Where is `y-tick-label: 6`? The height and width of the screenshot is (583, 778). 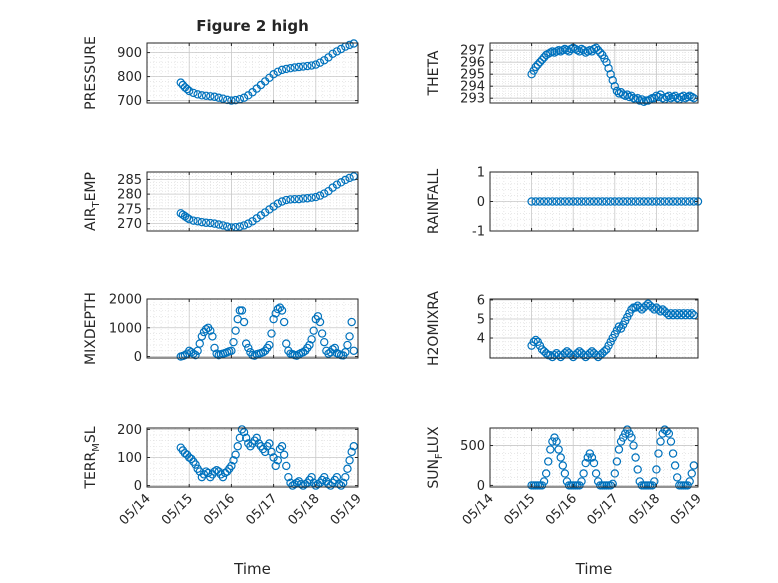
y-tick-label: 6 is located at coordinates (481, 300).